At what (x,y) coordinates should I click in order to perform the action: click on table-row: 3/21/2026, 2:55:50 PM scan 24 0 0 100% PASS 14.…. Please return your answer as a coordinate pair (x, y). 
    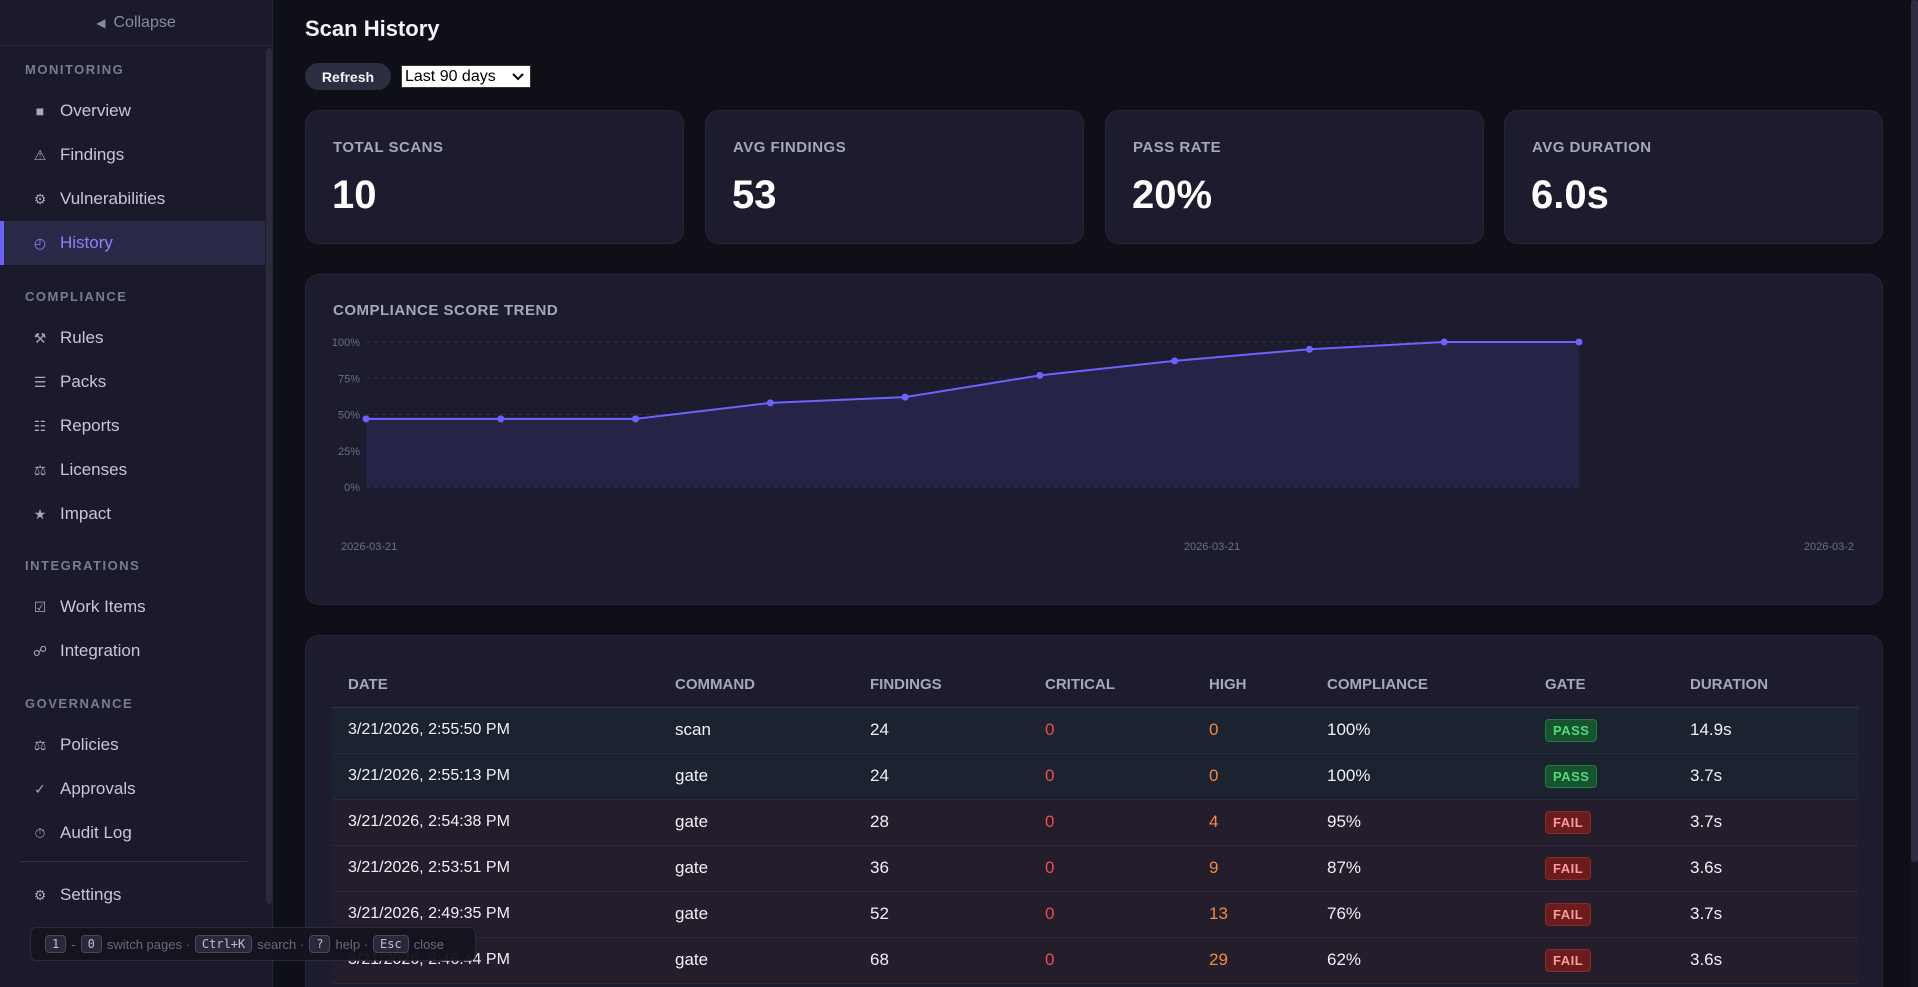
    Looking at the image, I should click on (1095, 730).